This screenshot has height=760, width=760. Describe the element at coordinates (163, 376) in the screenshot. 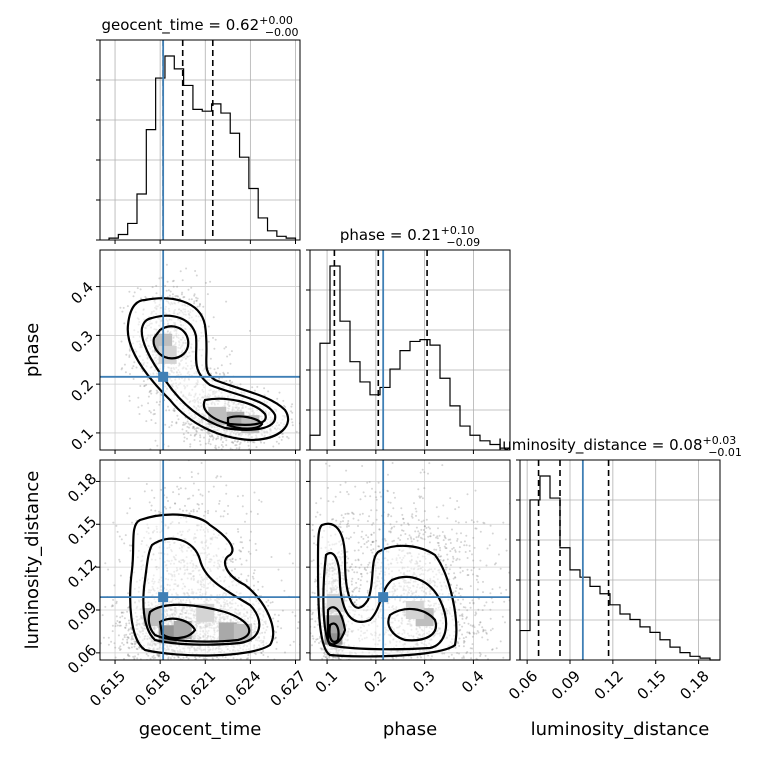

I see `truth-marker` at that location.